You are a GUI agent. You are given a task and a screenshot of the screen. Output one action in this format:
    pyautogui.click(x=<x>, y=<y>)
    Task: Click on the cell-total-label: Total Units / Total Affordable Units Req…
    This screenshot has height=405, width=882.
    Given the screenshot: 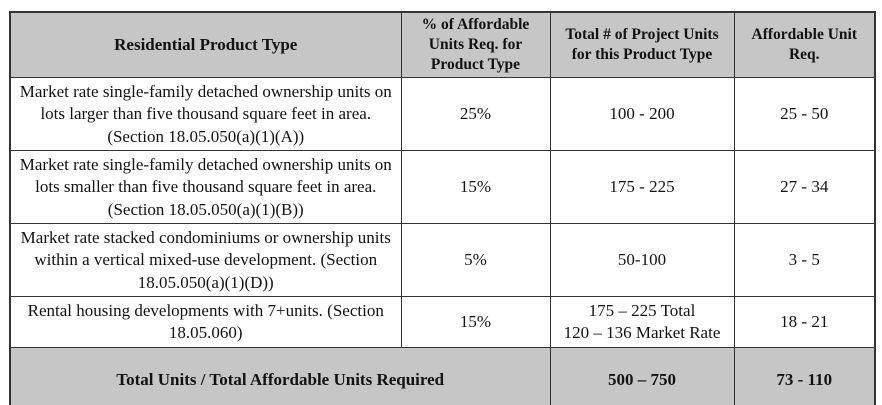 What is the action you would take?
    pyautogui.click(x=280, y=376)
    